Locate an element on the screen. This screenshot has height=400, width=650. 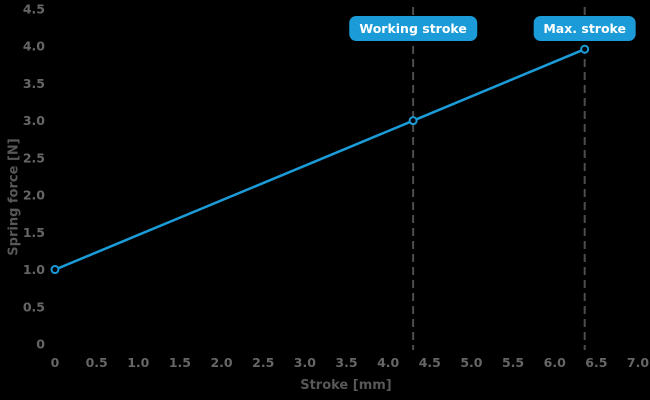
x-tick-label: 4.0 is located at coordinates (388, 362).